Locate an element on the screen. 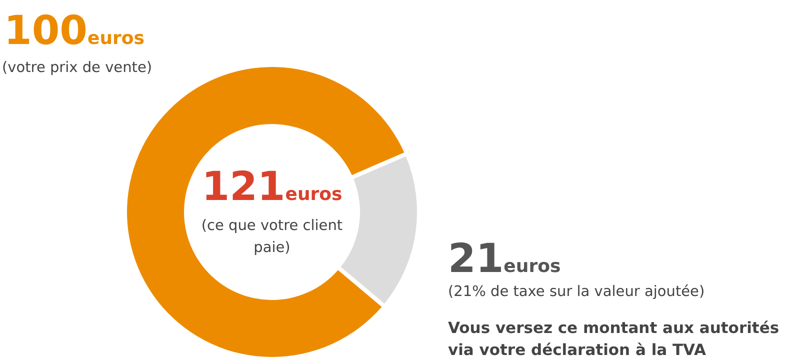  donut-slice is located at coordinates (378, 230).